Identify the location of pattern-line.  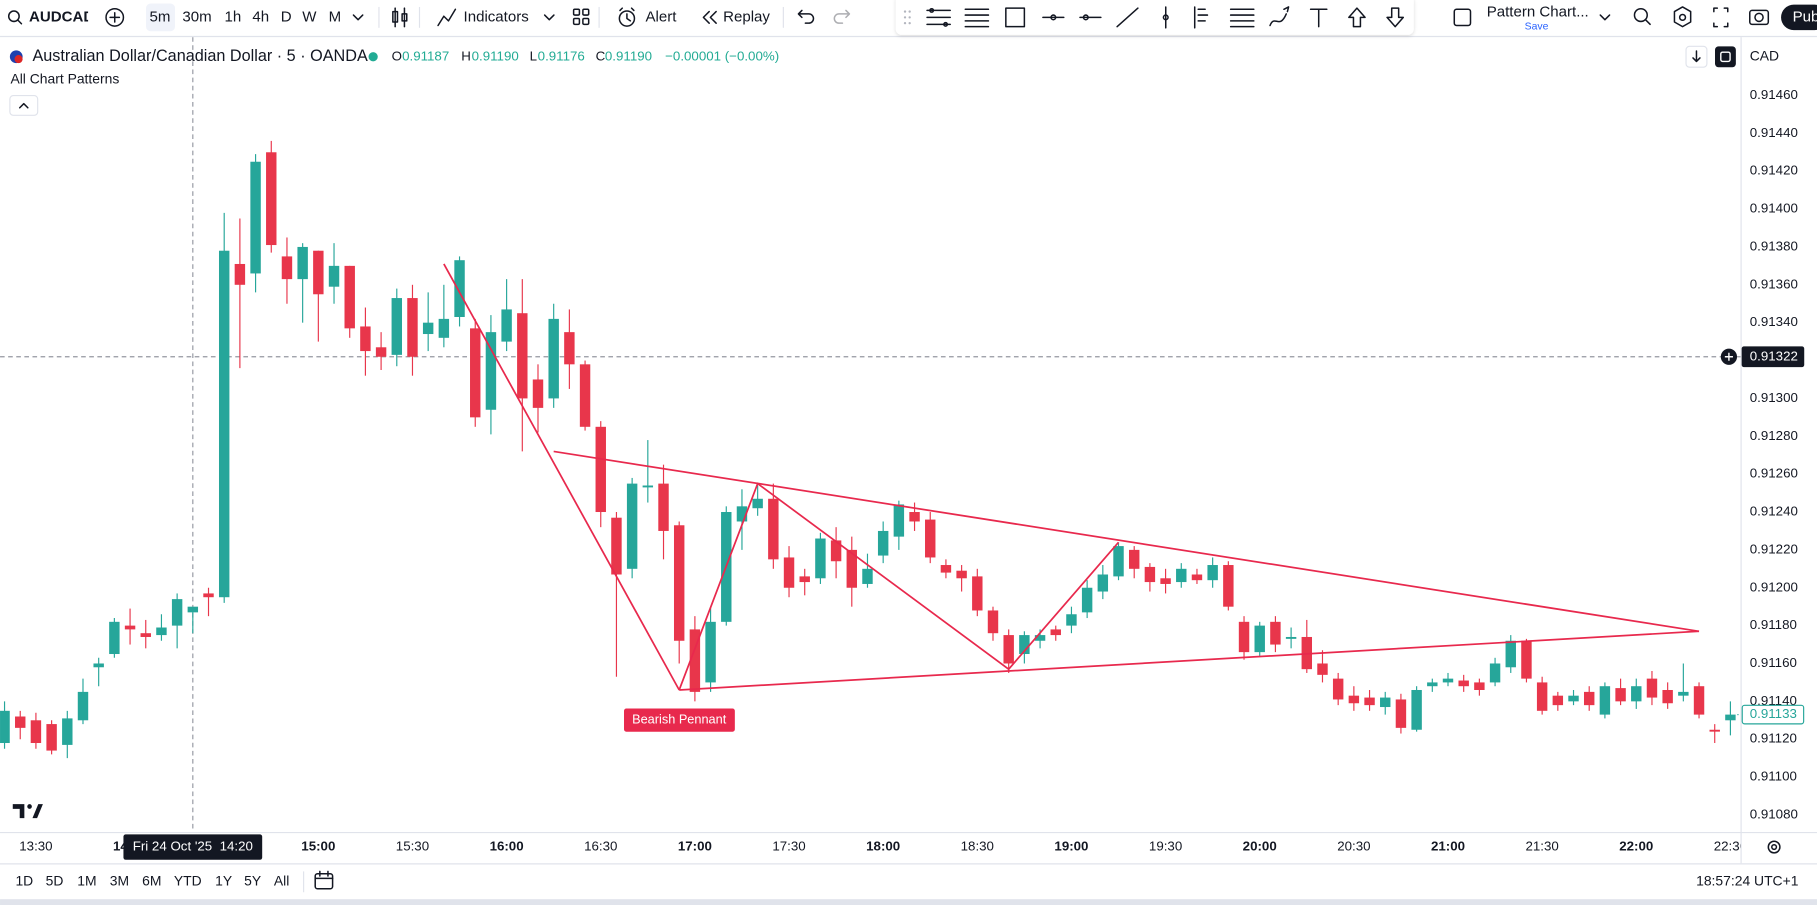
(561, 477).